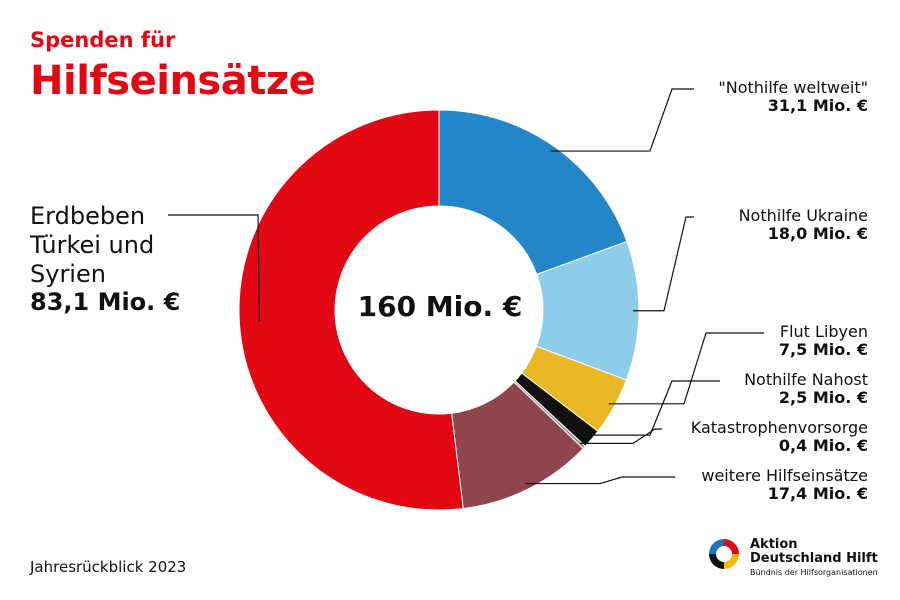 Image resolution: width=900 pixels, height=600 pixels. I want to click on label-nothilfe-nahost: Nothilfe Nahost 2,5 Mio. €, so click(806, 389).